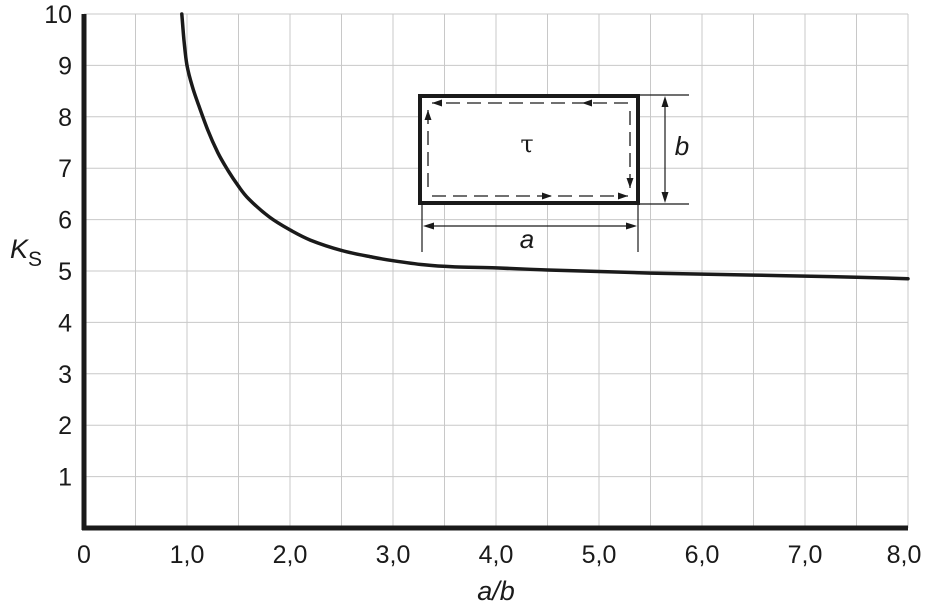 The width and height of the screenshot is (935, 608). I want to click on arrowhead-top, so click(437, 103).